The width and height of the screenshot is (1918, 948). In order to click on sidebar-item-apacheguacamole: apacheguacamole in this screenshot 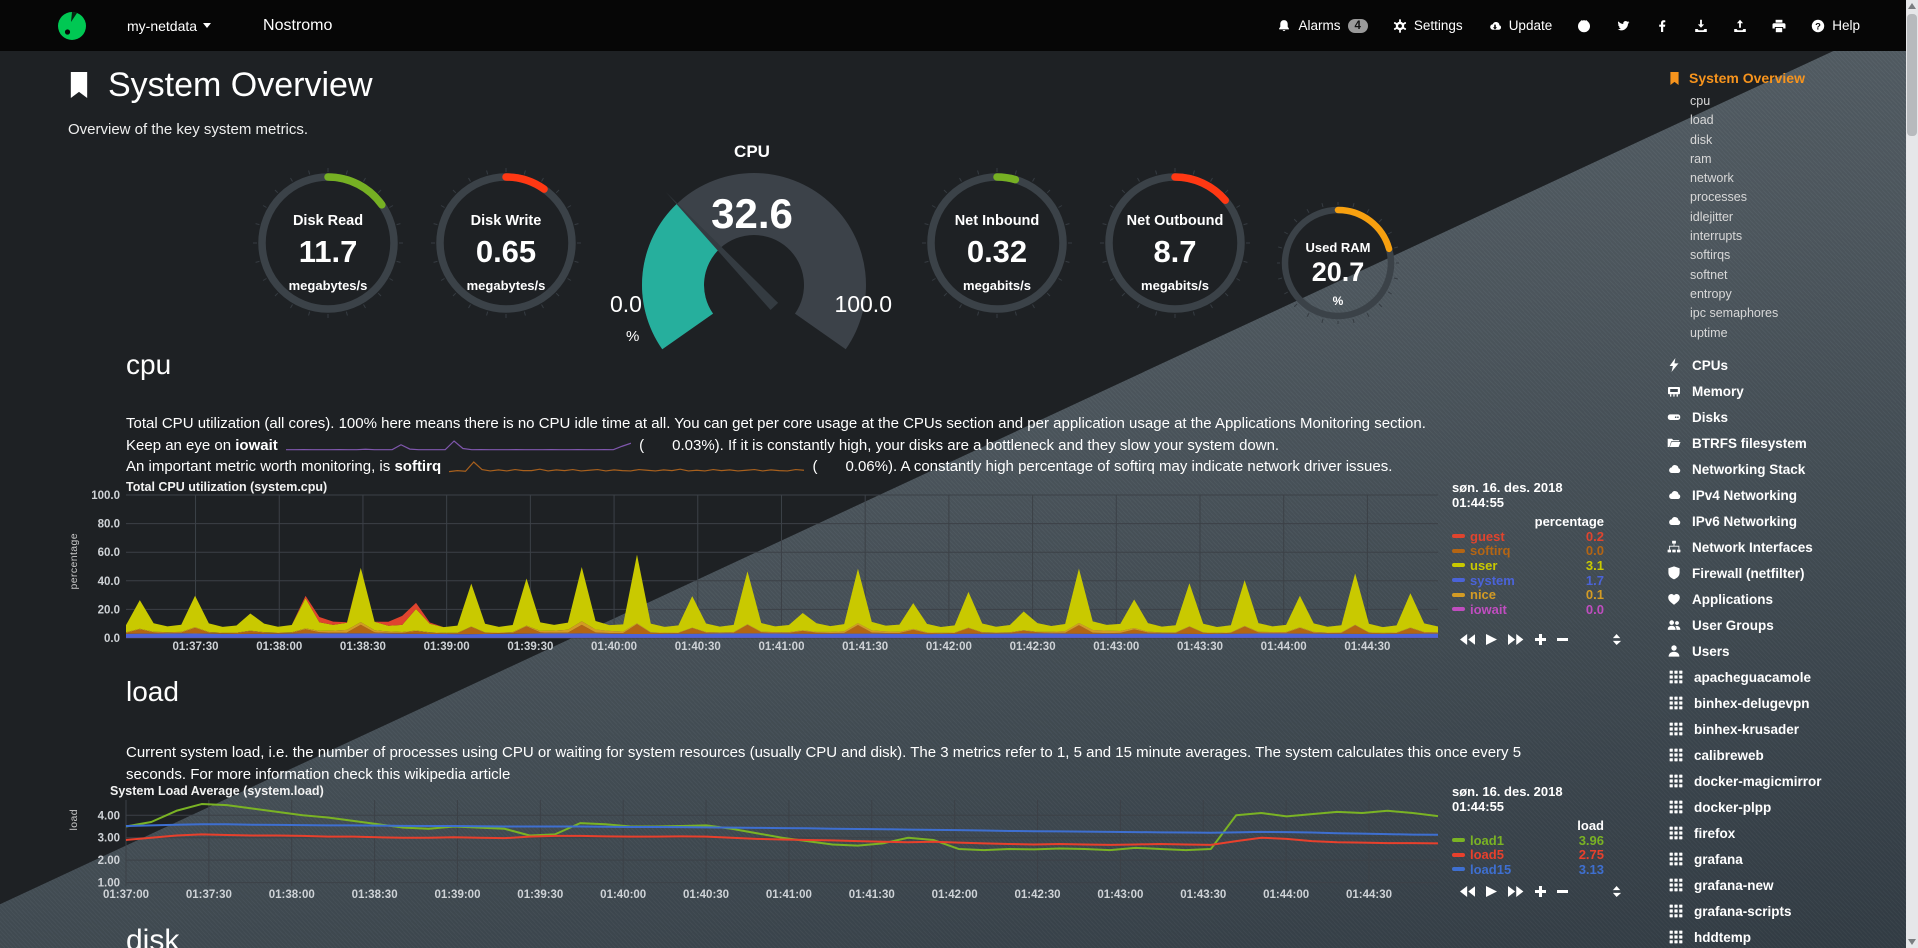, I will do `click(1785, 677)`.